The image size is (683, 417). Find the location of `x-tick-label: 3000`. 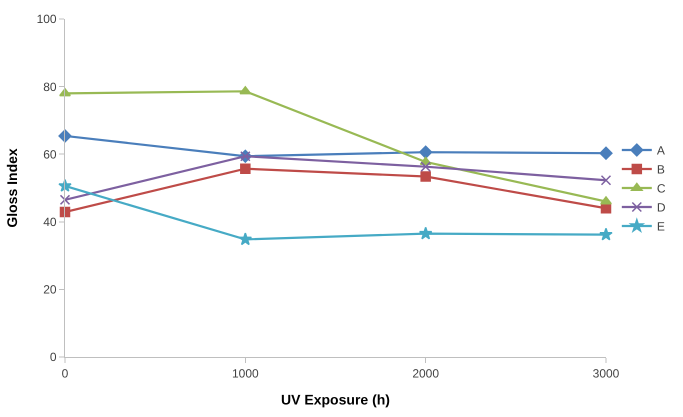

x-tick-label: 3000 is located at coordinates (606, 373).